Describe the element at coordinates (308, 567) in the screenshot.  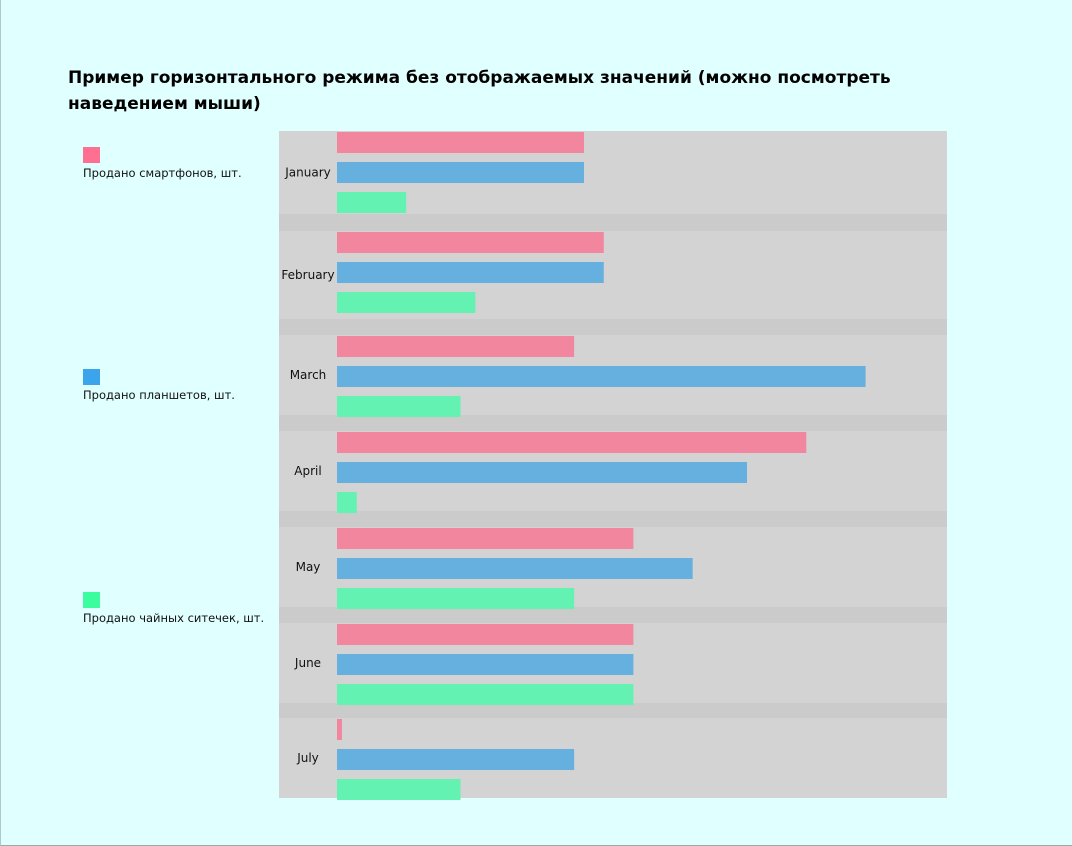
I see `category-label-may: May` at that location.